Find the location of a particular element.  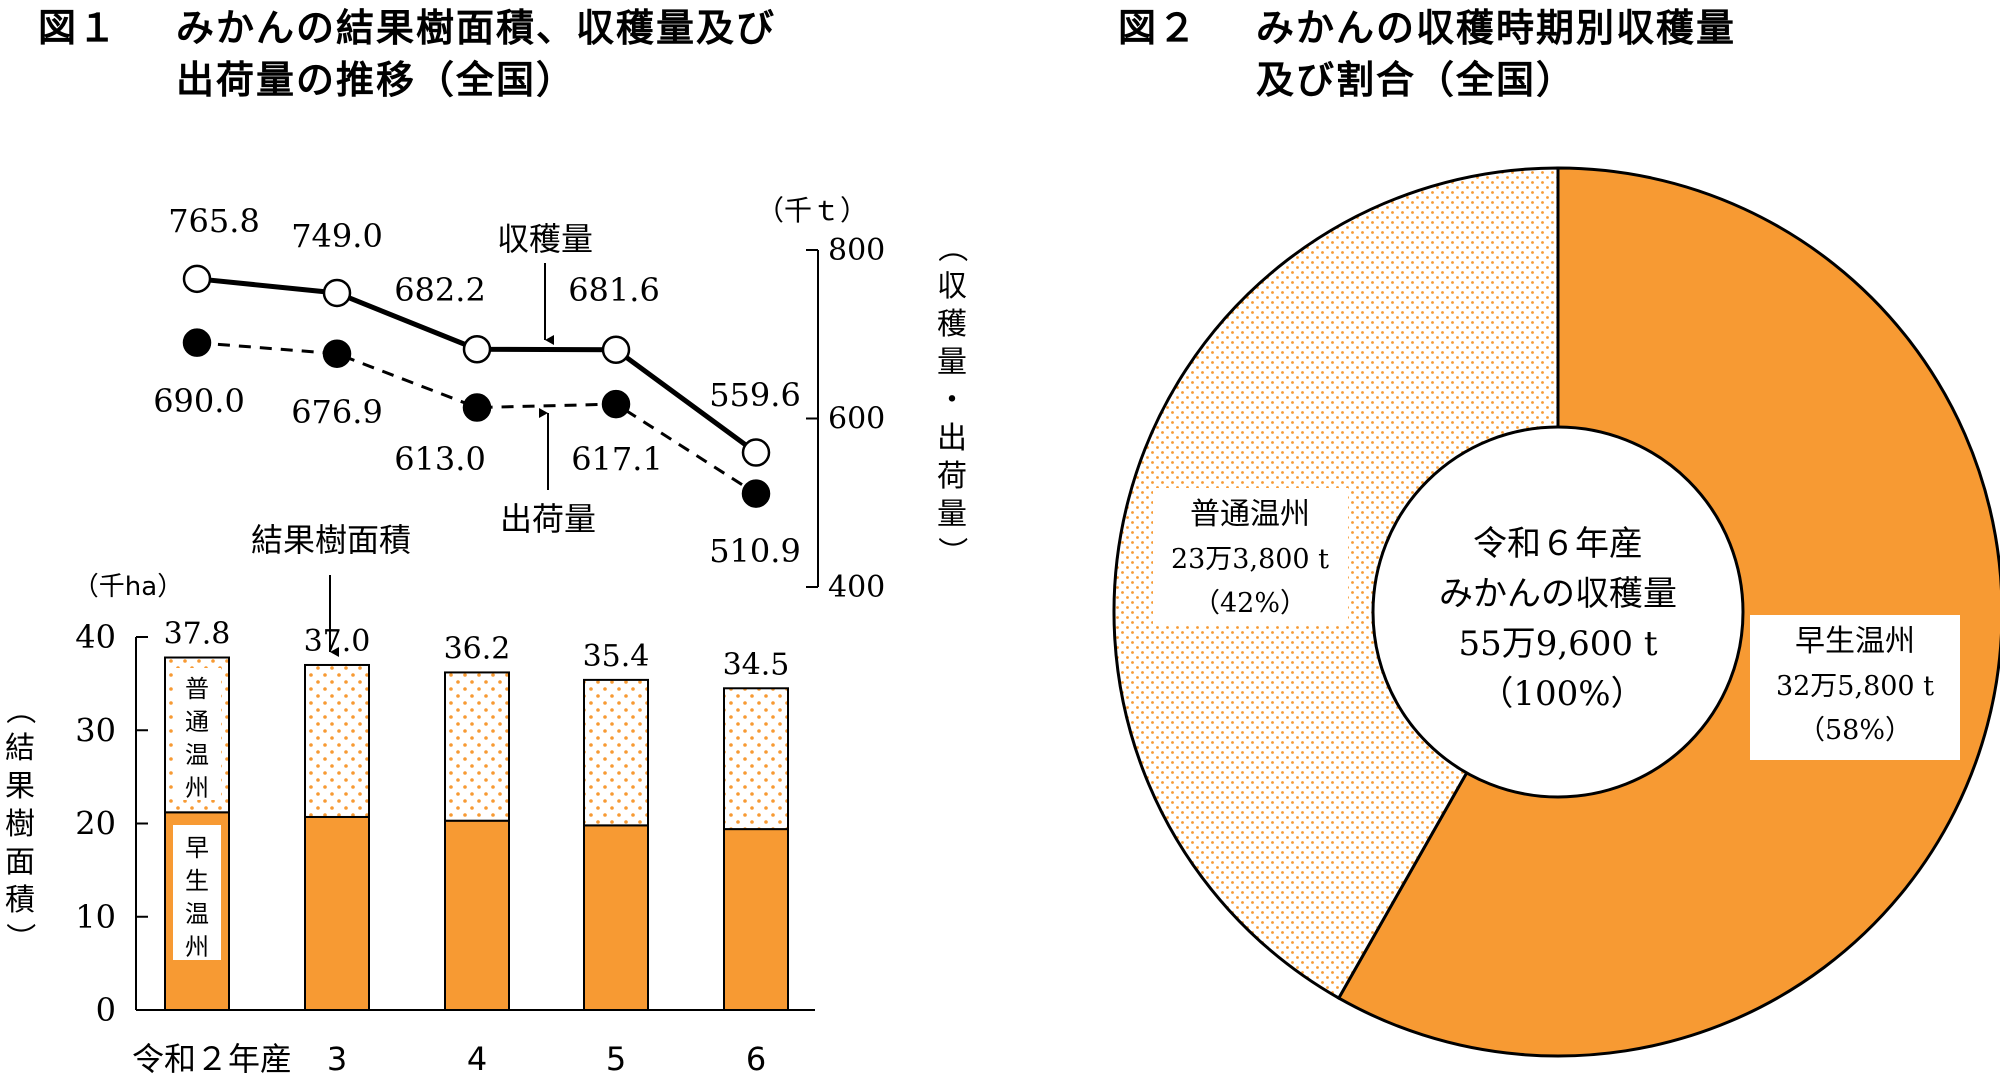

bar-yaxis-label-char: ） is located at coordinates (19, 938).